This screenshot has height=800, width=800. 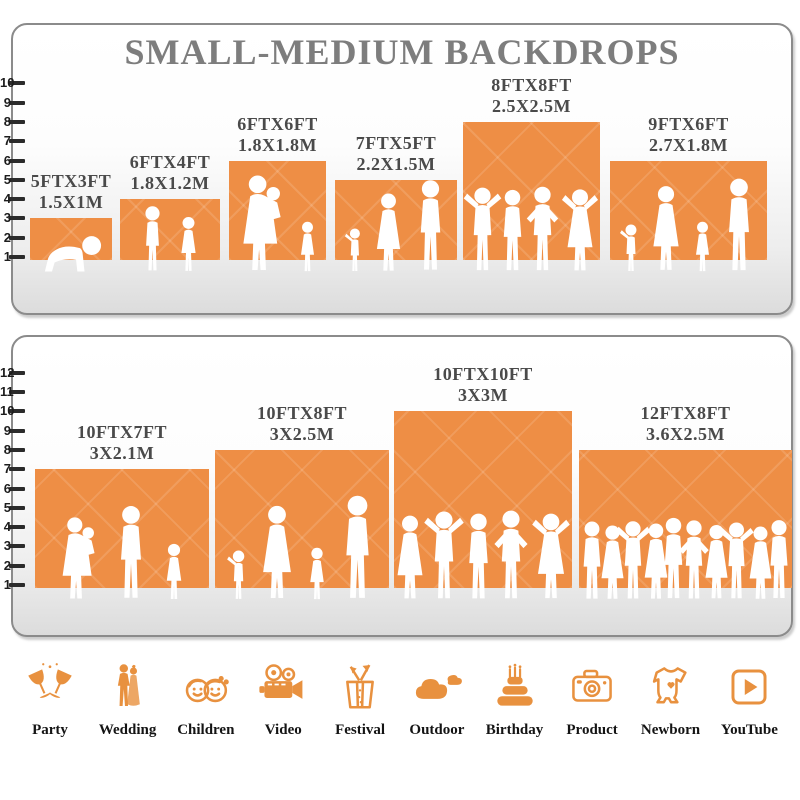 What do you see at coordinates (688, 144) in the screenshot?
I see `size-m-text: 2.7X1.8M` at bounding box center [688, 144].